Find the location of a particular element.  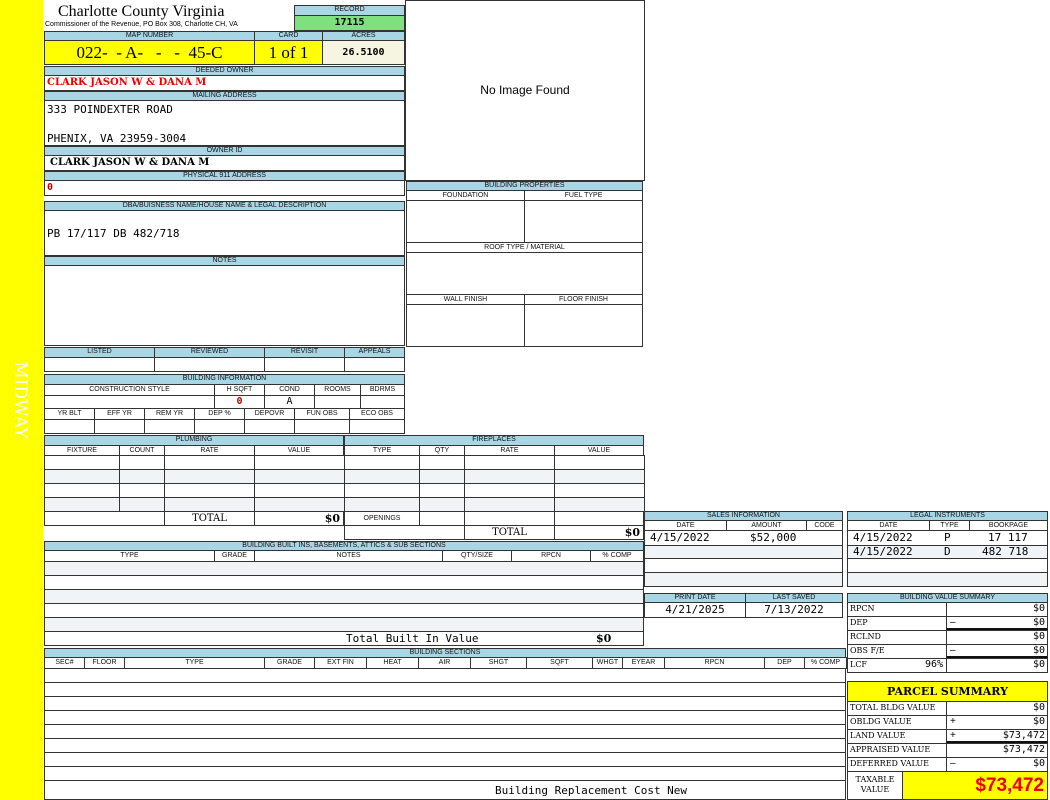

sales-row: 4/15/2022 $52,000 is located at coordinates (743, 538).